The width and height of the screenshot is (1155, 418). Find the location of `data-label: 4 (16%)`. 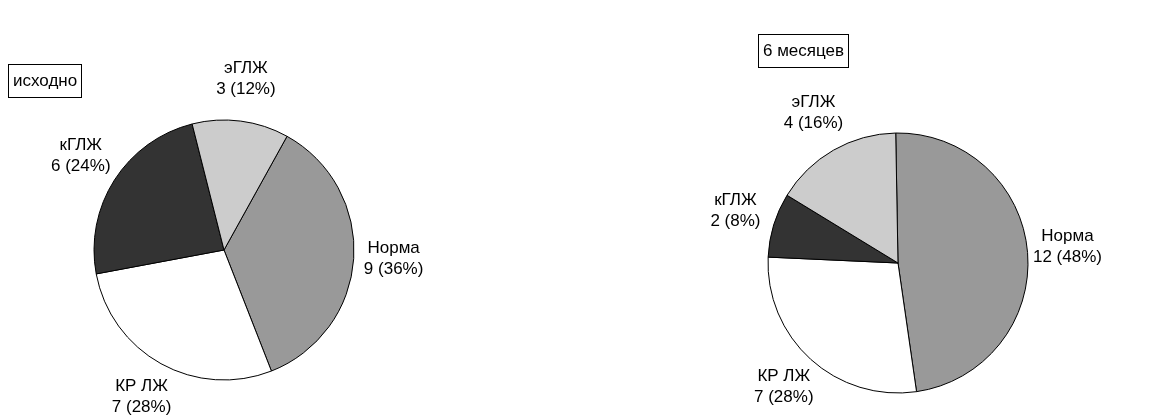

data-label: 4 (16%) is located at coordinates (813, 123).